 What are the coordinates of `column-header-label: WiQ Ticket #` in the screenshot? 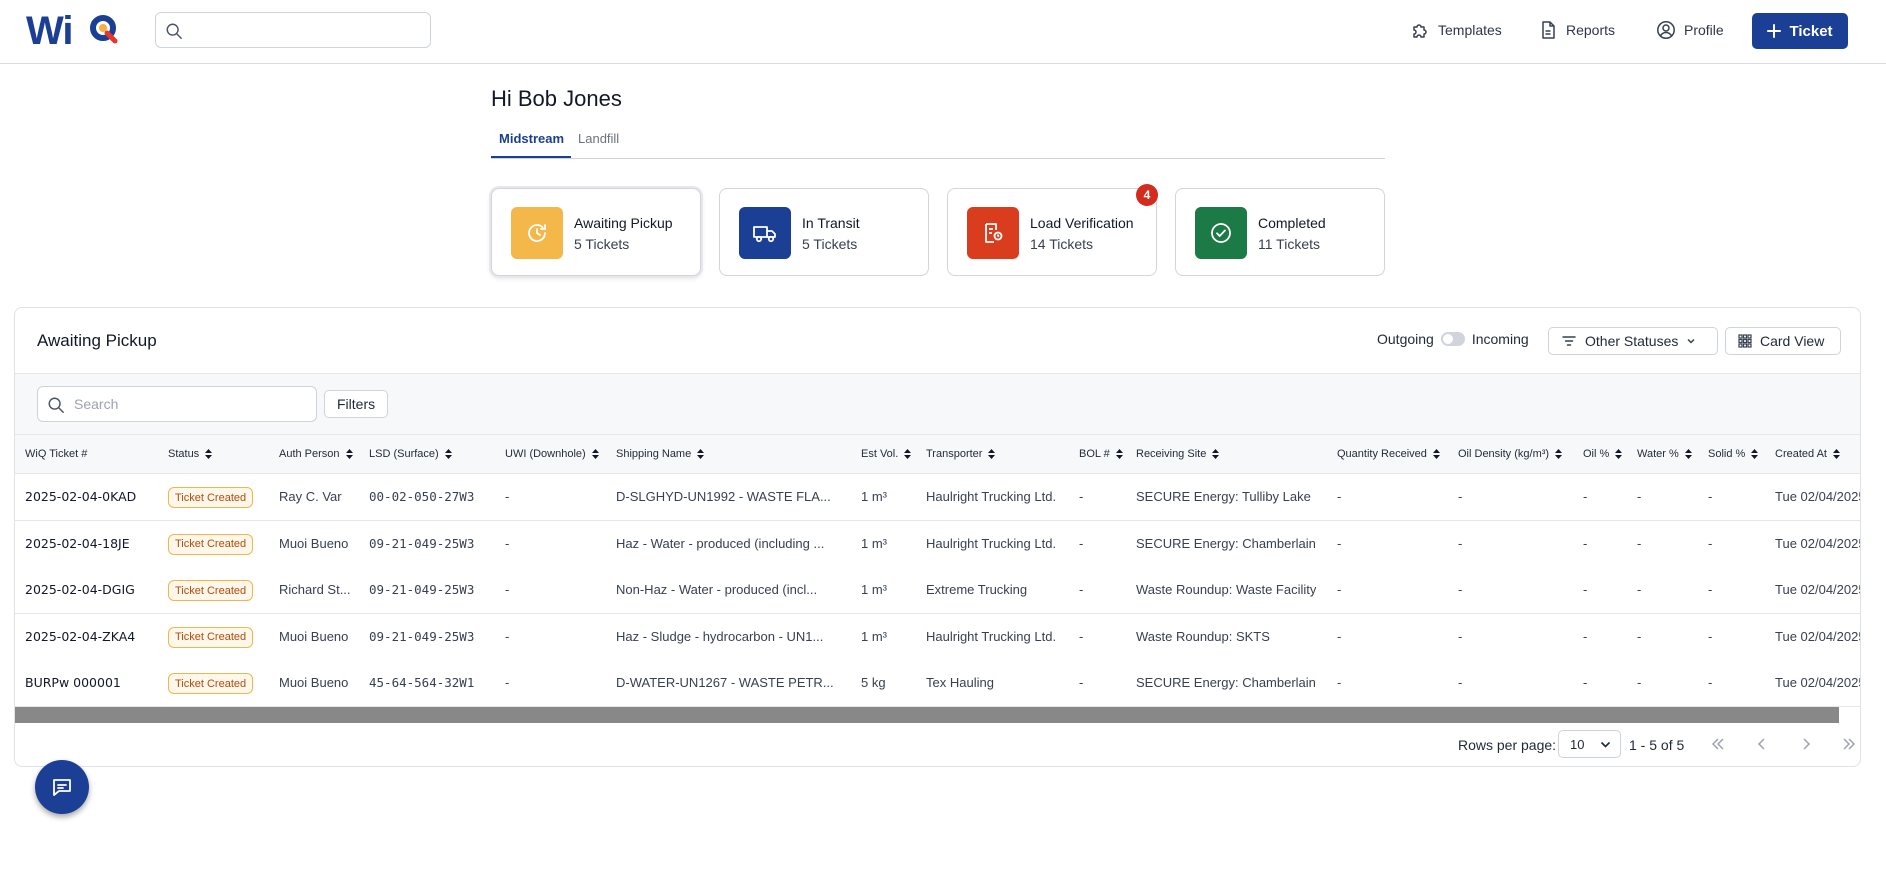 It's located at (56, 454).